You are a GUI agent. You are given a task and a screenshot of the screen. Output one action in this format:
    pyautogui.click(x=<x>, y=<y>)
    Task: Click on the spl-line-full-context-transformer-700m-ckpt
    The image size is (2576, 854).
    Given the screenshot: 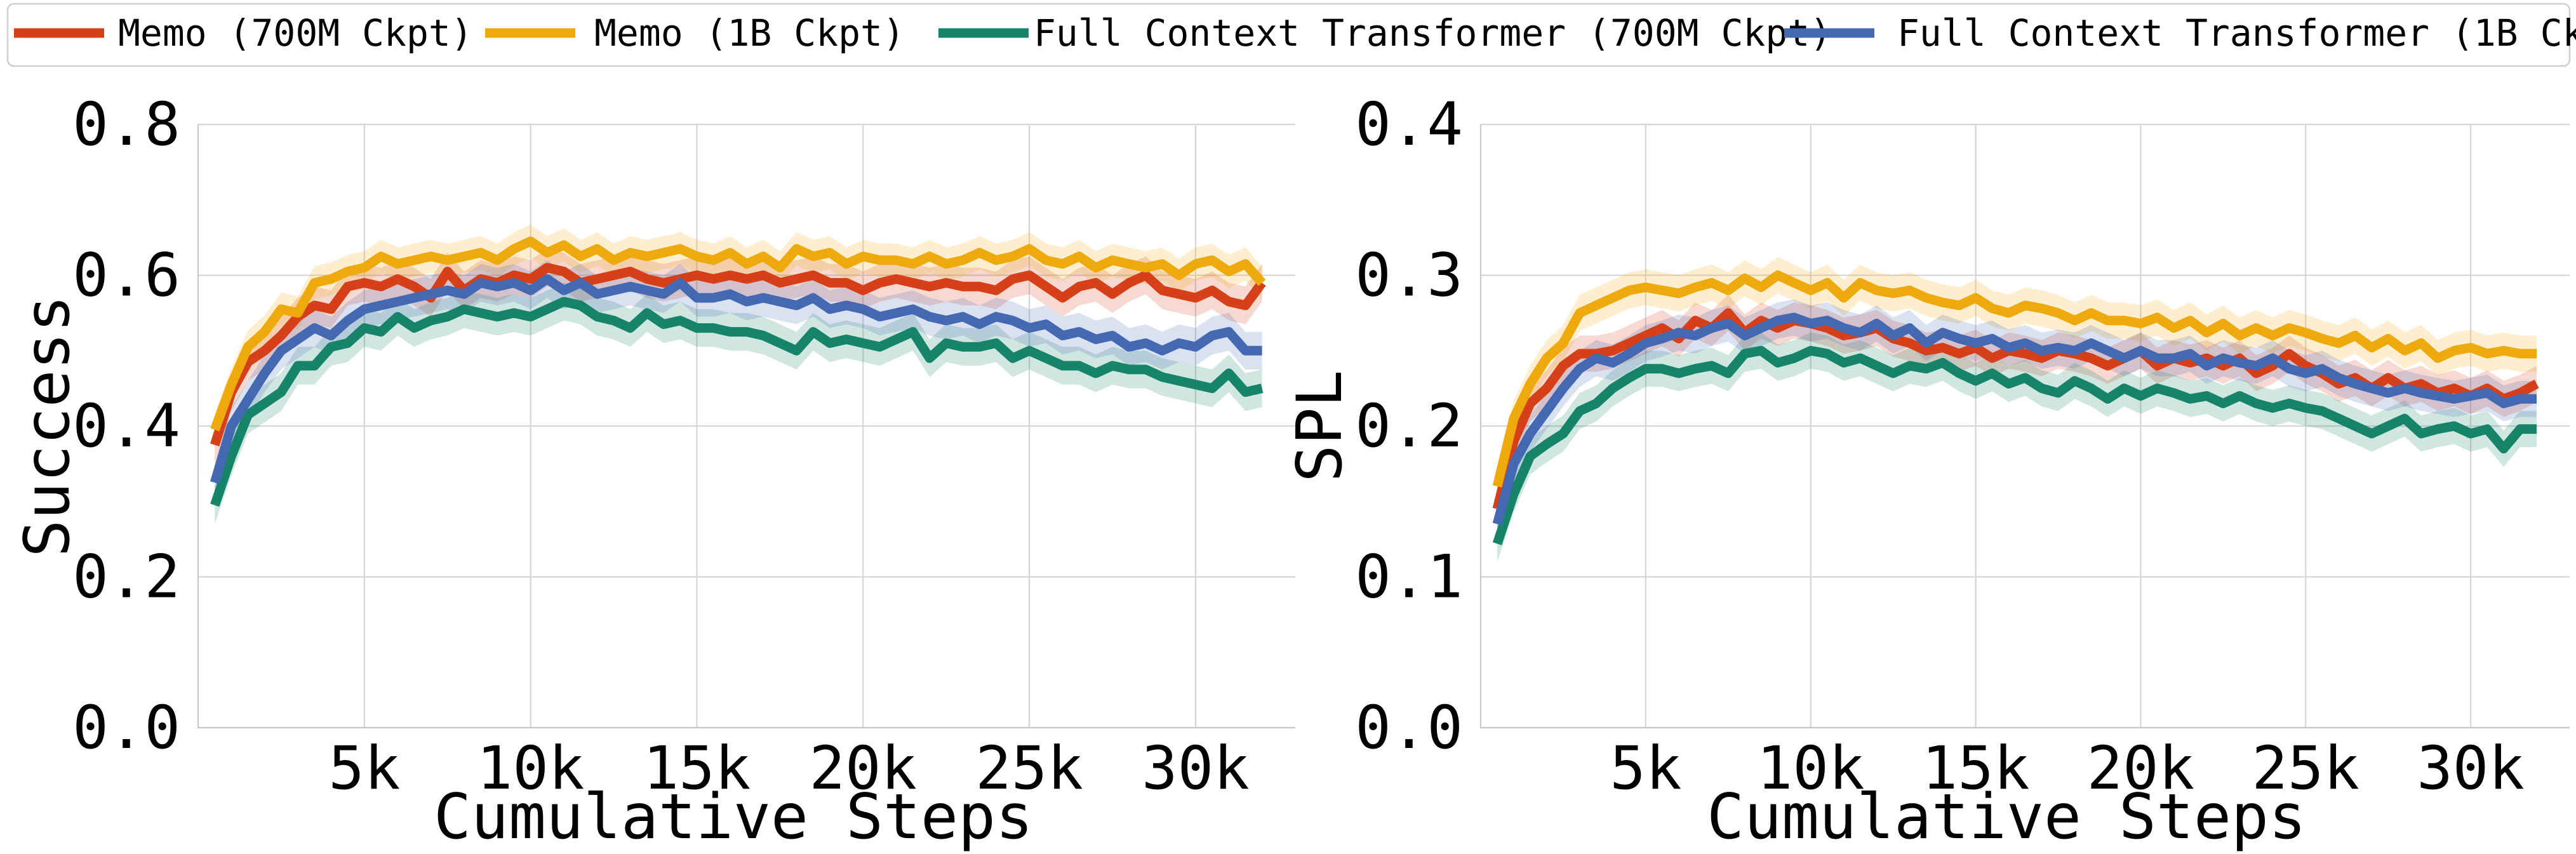 What is the action you would take?
    pyautogui.click(x=2014, y=445)
    